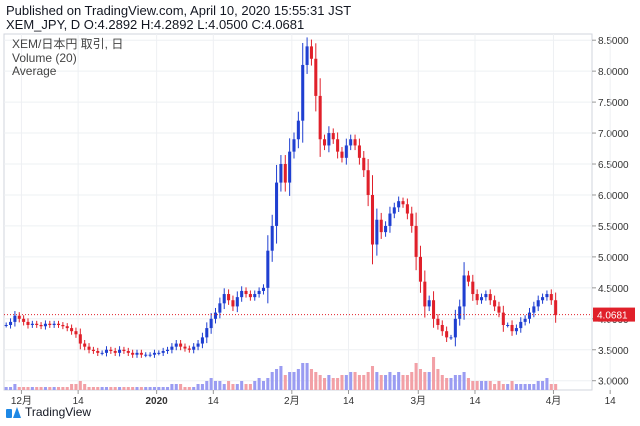  Describe the element at coordinates (613, 289) in the screenshot. I see `y-tick-label: 4.5000` at that location.